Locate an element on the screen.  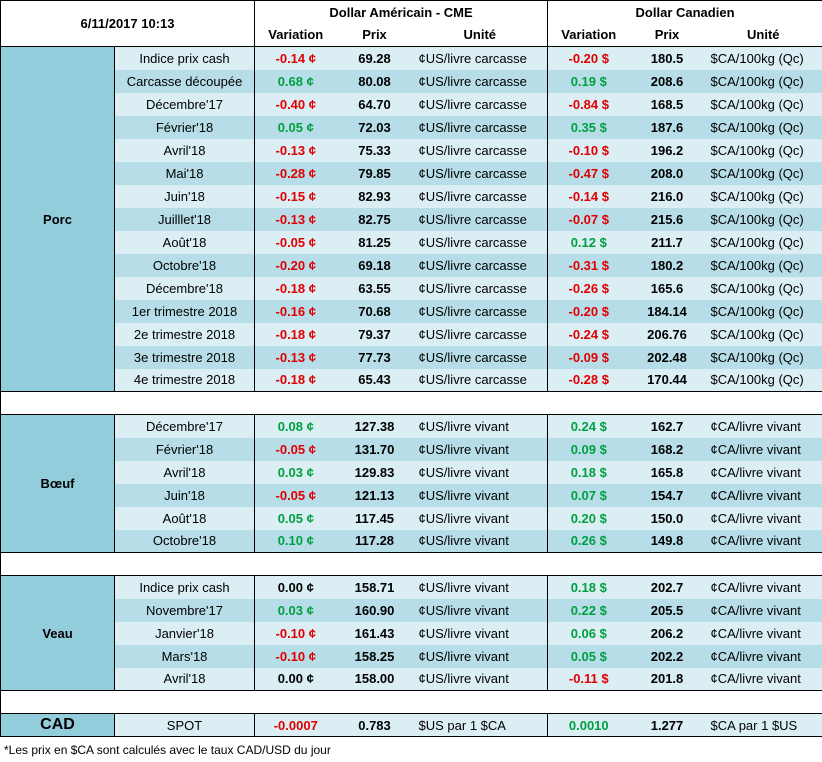
us-price: 79.37 is located at coordinates (374, 334).